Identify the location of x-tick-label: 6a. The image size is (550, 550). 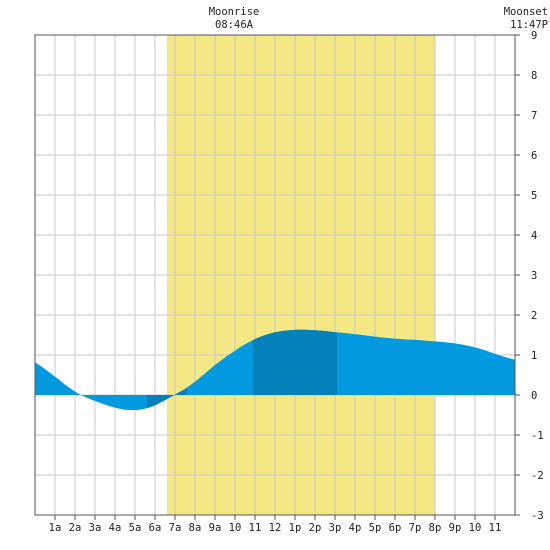
(155, 528).